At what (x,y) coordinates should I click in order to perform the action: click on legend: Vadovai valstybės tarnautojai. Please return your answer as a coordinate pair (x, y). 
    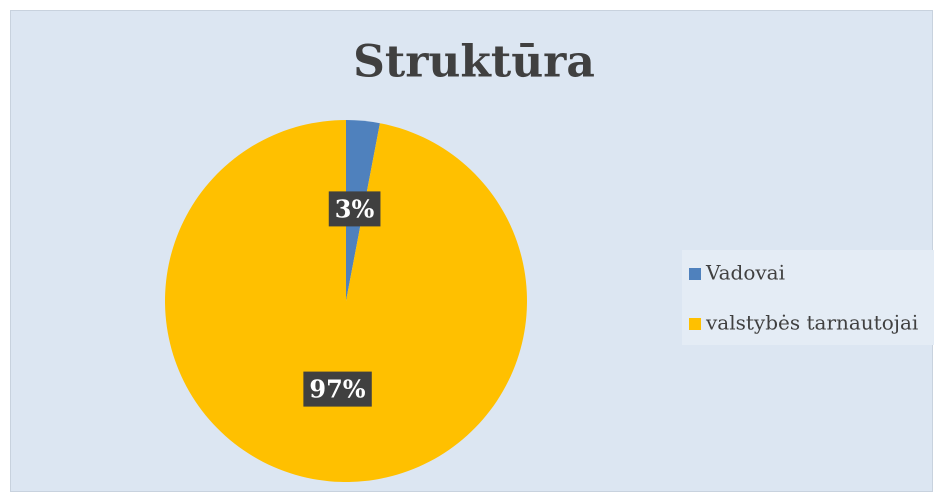
    Looking at the image, I should click on (808, 297).